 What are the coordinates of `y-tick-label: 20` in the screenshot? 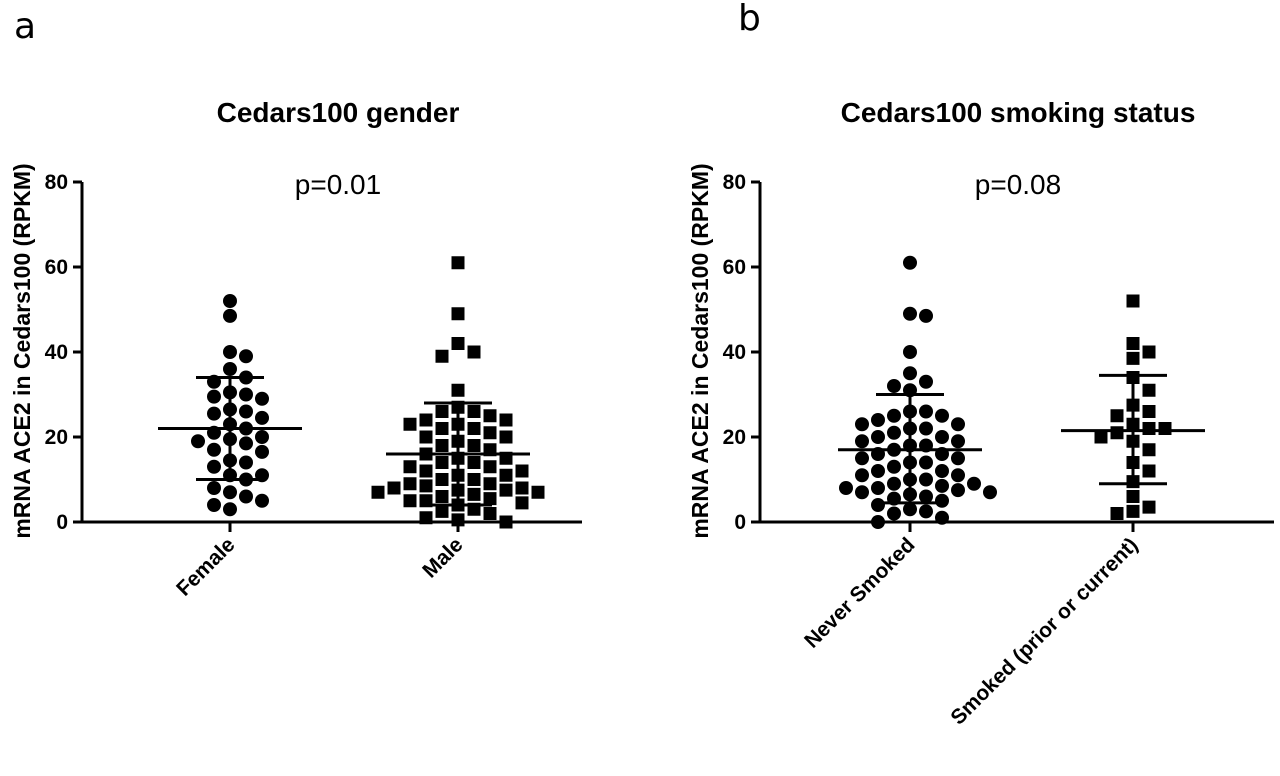 It's located at (56, 437).